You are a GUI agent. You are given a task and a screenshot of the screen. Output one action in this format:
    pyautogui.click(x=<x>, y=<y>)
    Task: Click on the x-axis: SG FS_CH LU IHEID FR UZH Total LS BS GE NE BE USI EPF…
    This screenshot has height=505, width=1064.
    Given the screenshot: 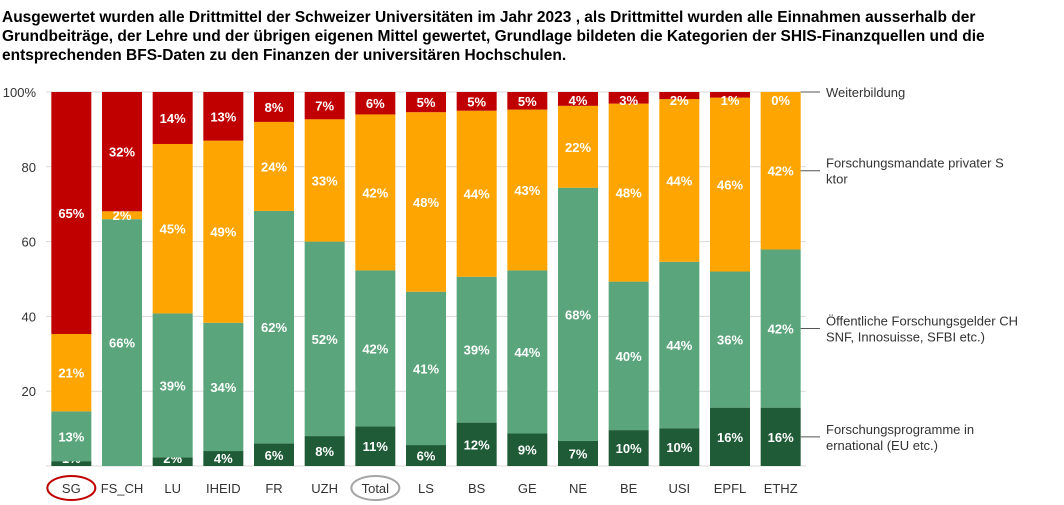 What is the action you would take?
    pyautogui.click(x=422, y=488)
    